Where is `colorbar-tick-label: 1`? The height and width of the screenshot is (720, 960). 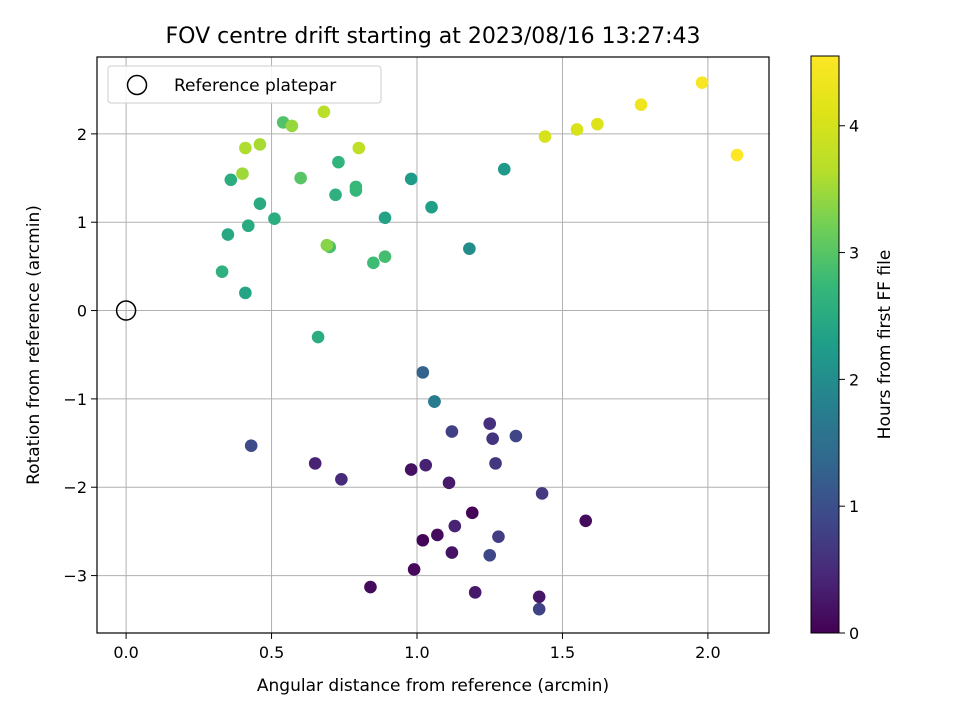 colorbar-tick-label: 1 is located at coordinates (854, 506).